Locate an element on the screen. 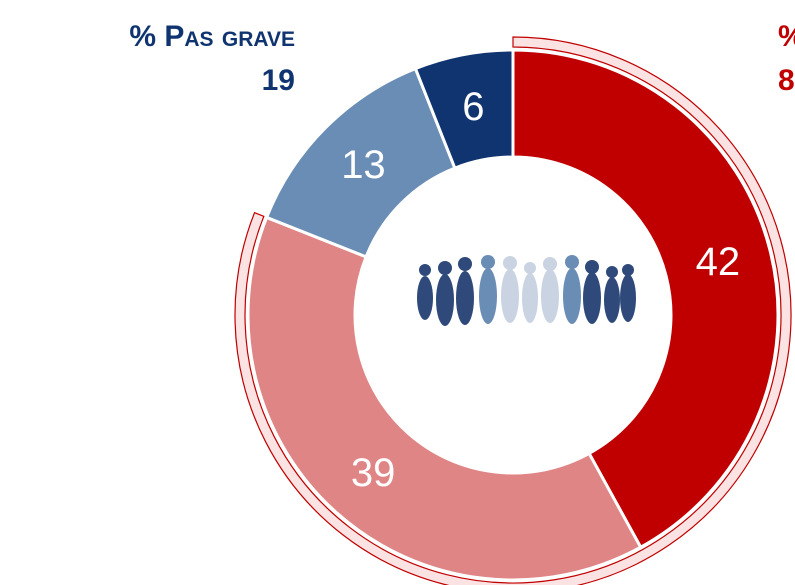 The width and height of the screenshot is (795, 585). value-label: 39 is located at coordinates (373, 473).